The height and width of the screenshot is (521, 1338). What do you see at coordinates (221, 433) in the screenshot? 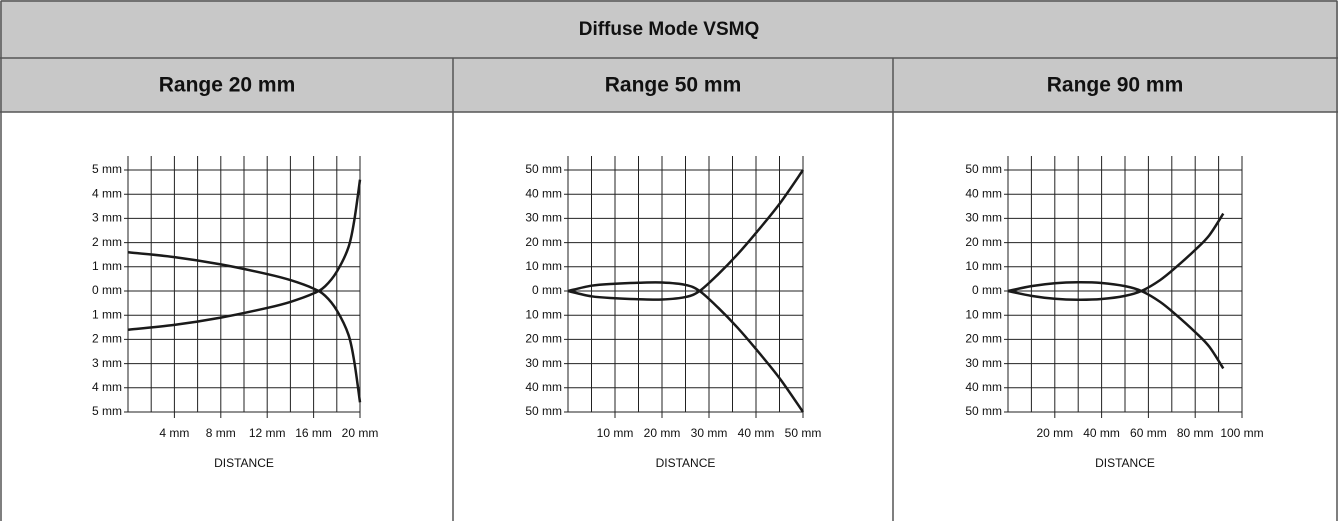
I see `x-tick-label: 8 mm` at bounding box center [221, 433].